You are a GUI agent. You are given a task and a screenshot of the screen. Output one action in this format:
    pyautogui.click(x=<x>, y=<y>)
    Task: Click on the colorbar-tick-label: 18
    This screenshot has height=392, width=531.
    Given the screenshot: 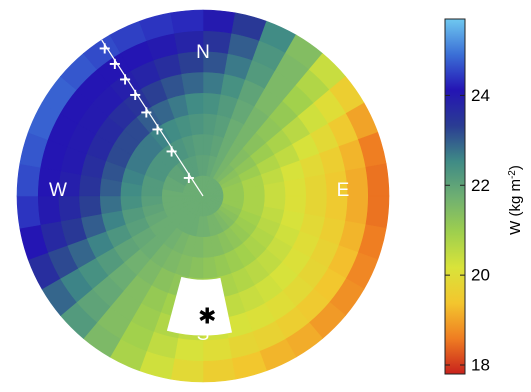 What is the action you would take?
    pyautogui.click(x=480, y=365)
    